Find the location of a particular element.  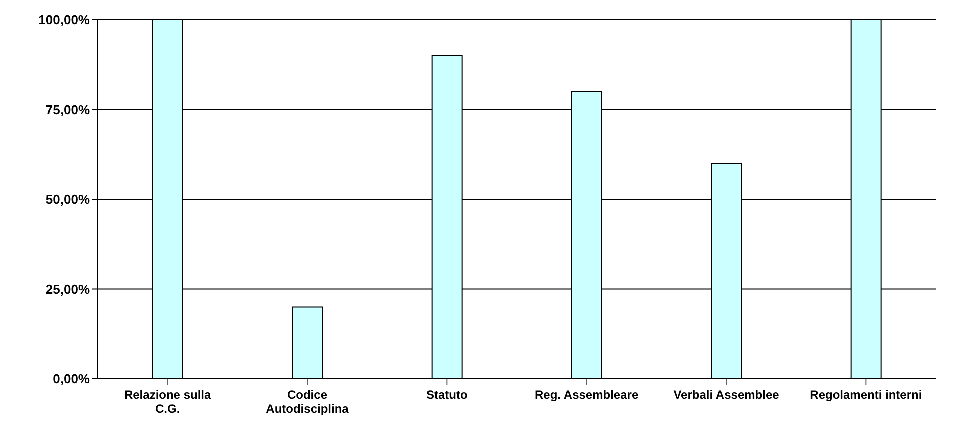

y-tick-label: 25,00% is located at coordinates (68, 289).